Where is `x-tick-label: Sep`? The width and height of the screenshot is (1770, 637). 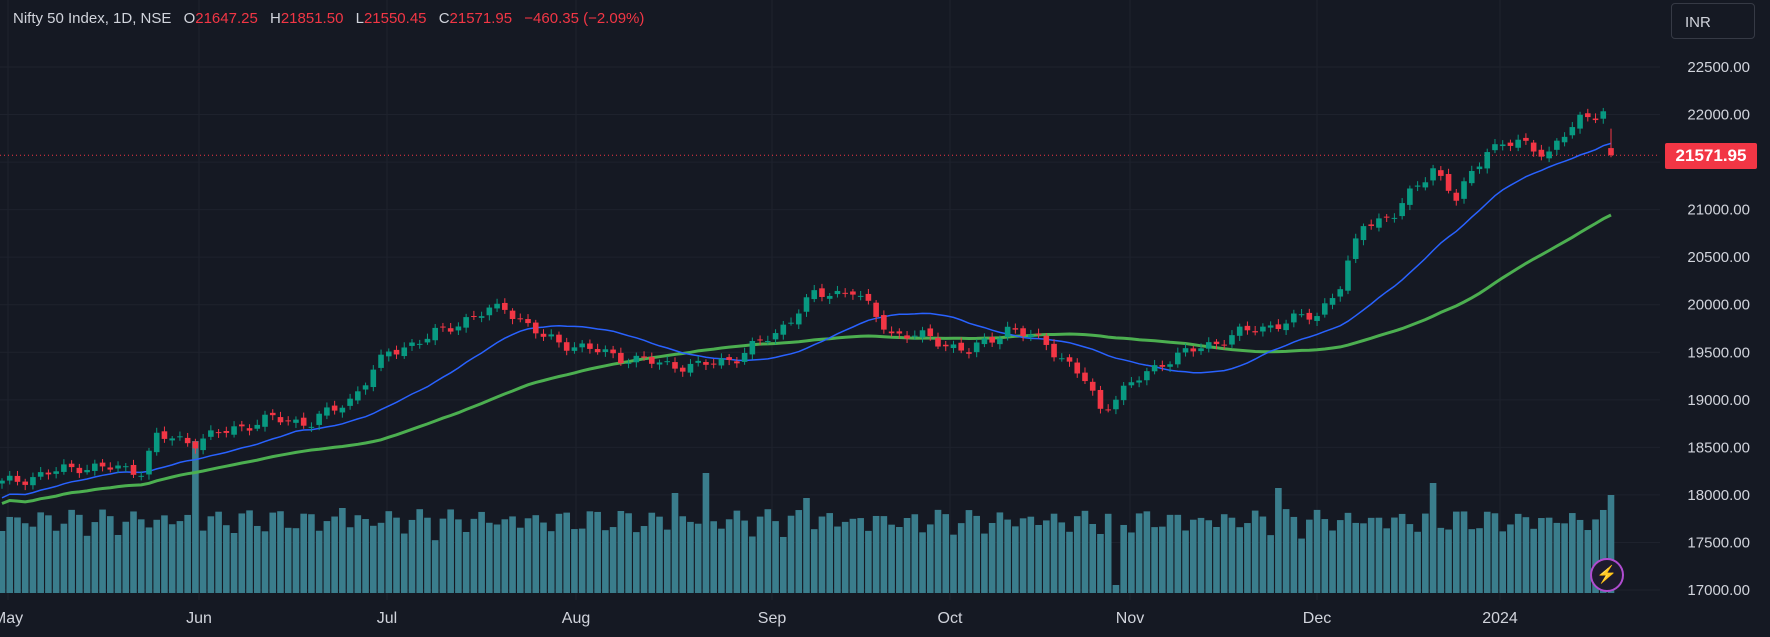
x-tick-label: Sep is located at coordinates (772, 618).